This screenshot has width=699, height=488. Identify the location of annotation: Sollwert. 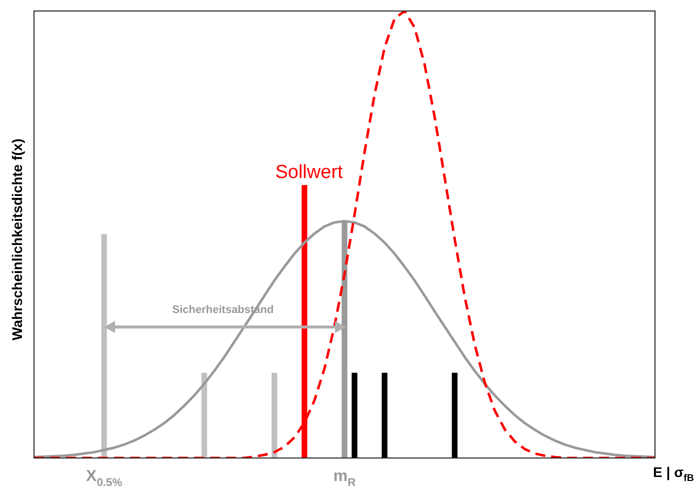
(309, 172).